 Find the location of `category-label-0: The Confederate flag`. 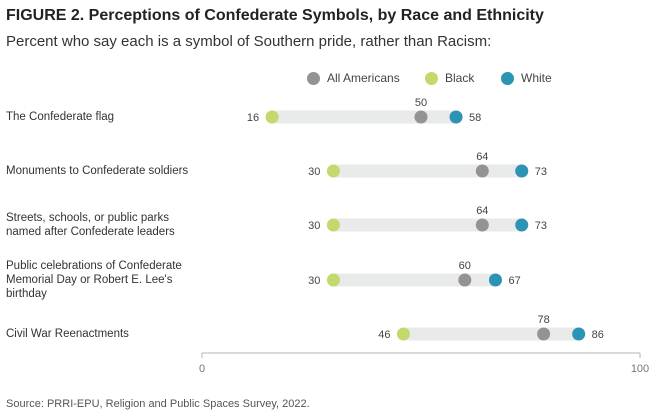

category-label-0: The Confederate flag is located at coordinates (106, 117).